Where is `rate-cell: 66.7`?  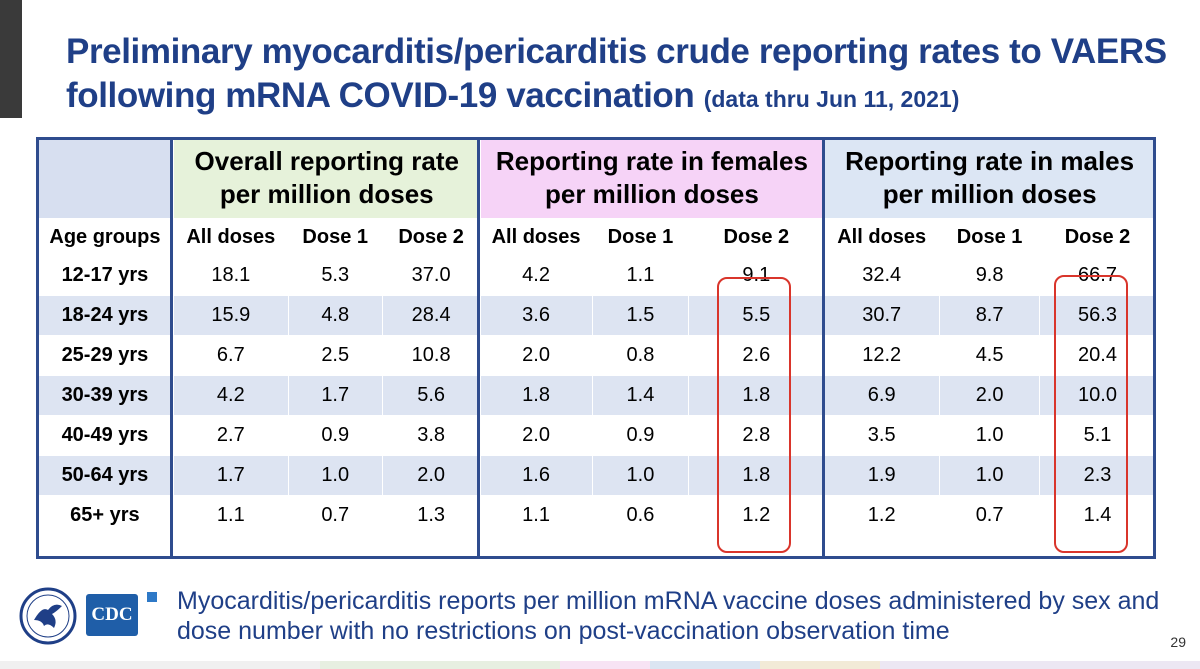
rate-cell: 66.7 is located at coordinates (1097, 275).